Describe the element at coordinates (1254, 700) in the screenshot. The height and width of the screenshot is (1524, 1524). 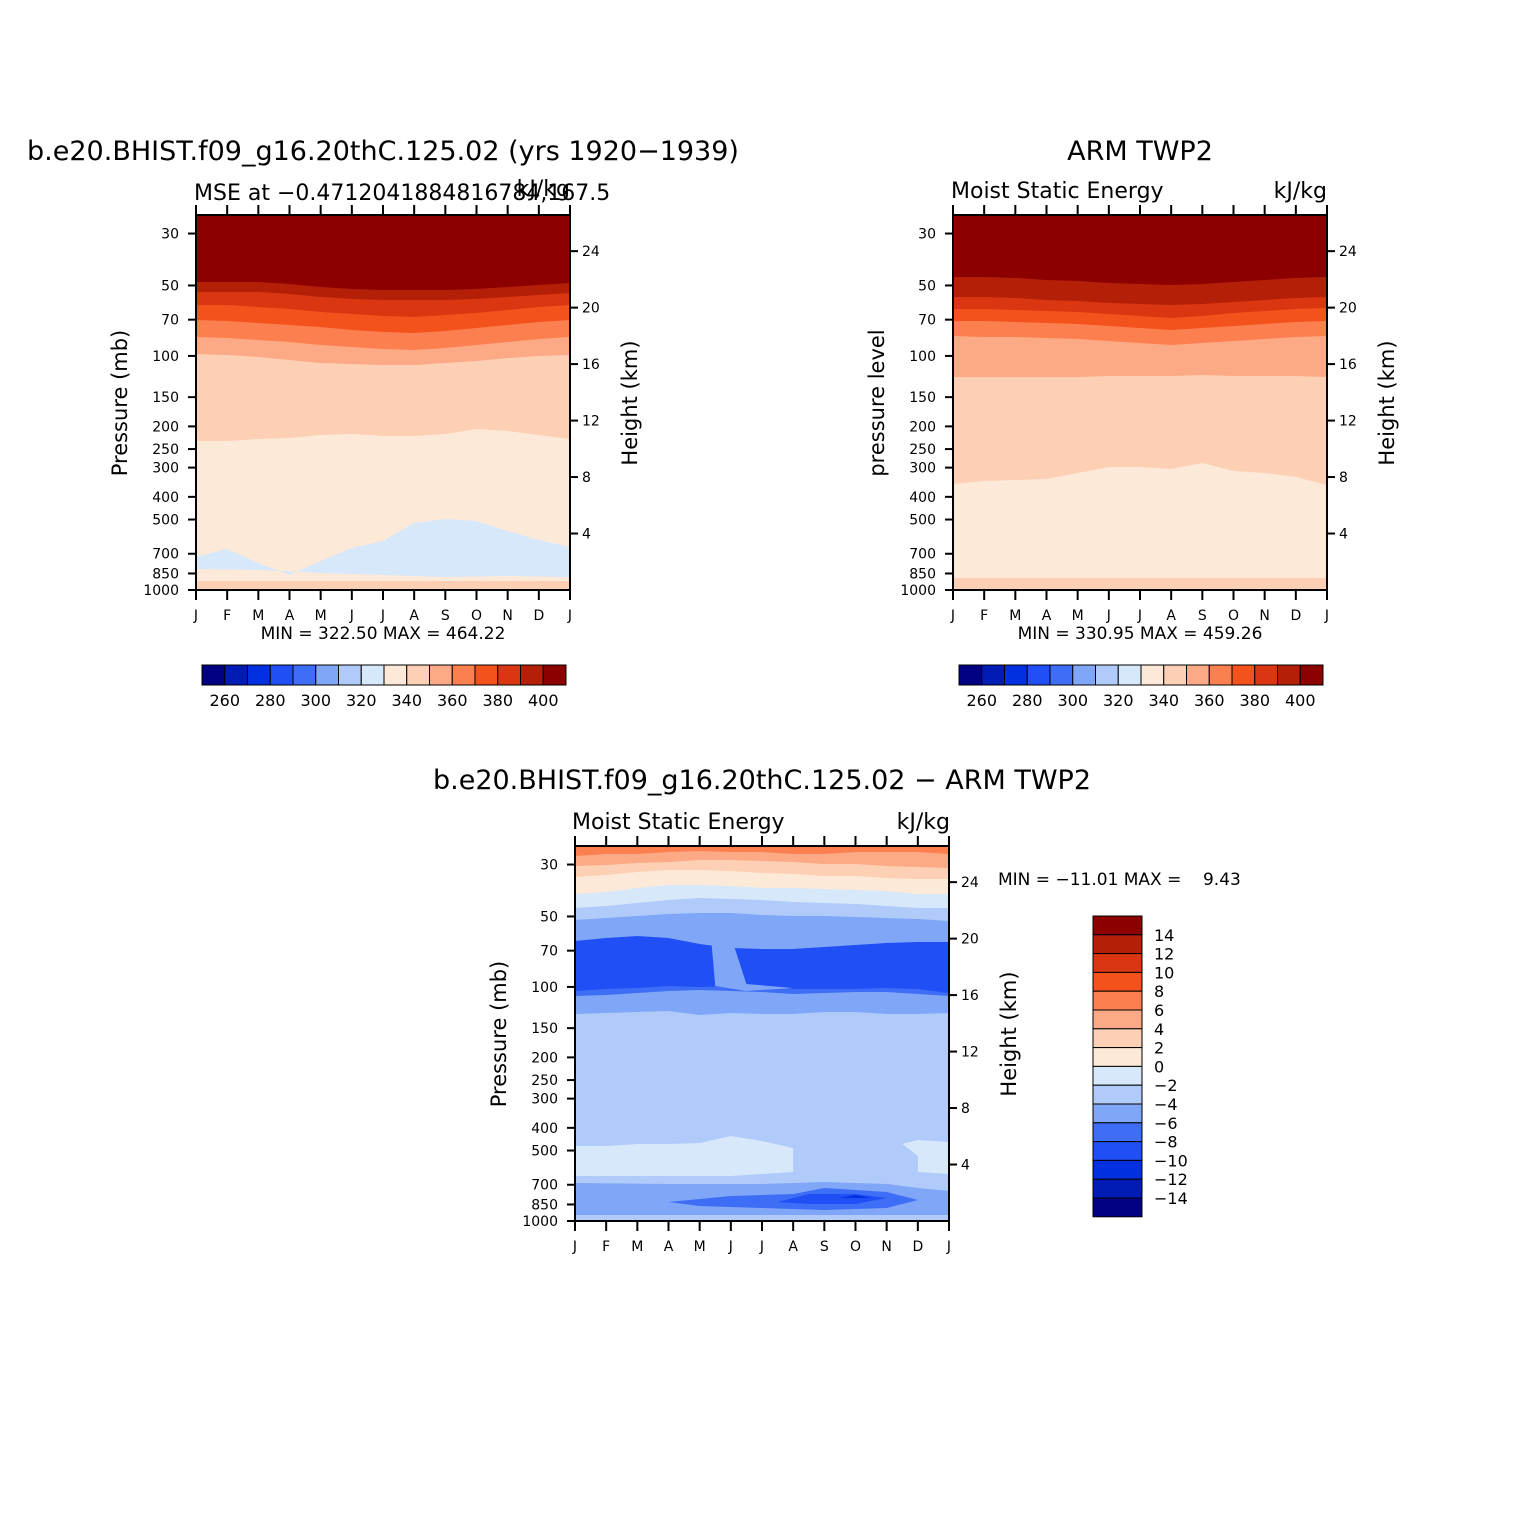
I see `colorbar-label: 380` at that location.